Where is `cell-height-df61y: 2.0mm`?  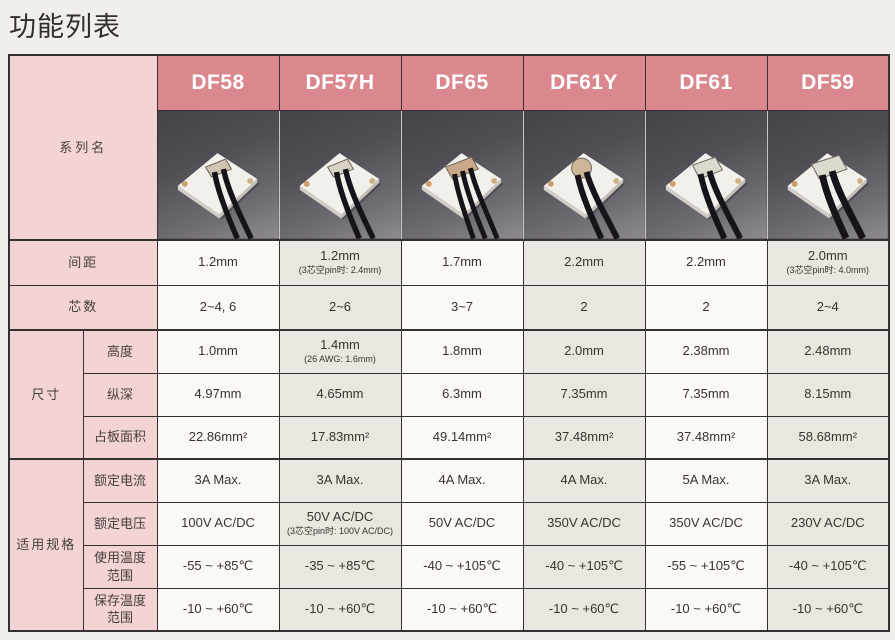
cell-height-df61y: 2.0mm is located at coordinates (584, 351).